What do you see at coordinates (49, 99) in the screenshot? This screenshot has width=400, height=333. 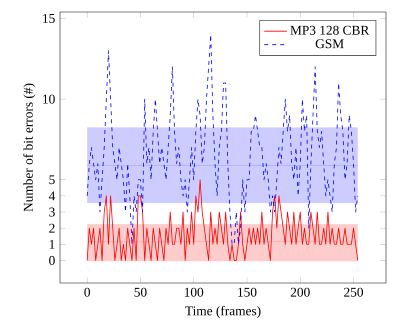 I see `y-tick-label: 10` at bounding box center [49, 99].